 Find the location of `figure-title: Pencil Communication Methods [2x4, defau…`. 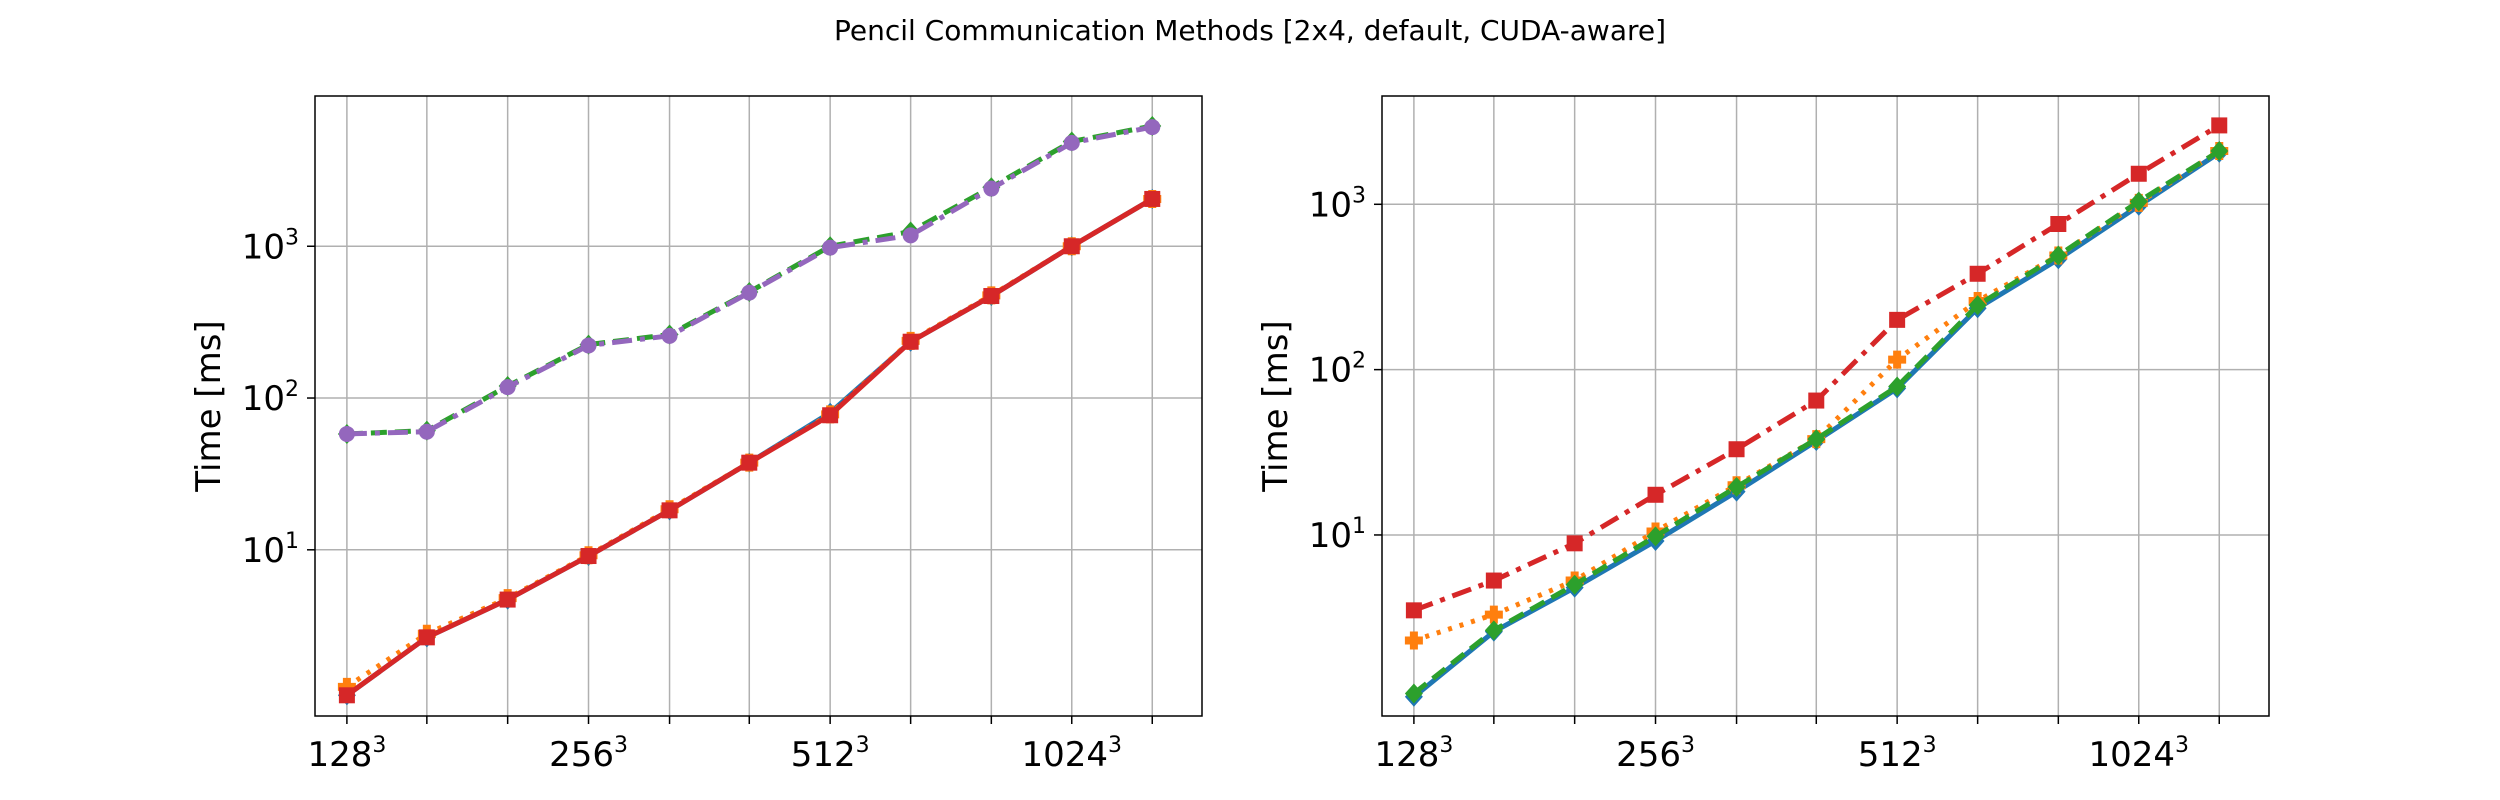

figure-title: Pencil Communication Methods [2x4, defau… is located at coordinates (1250, 30).